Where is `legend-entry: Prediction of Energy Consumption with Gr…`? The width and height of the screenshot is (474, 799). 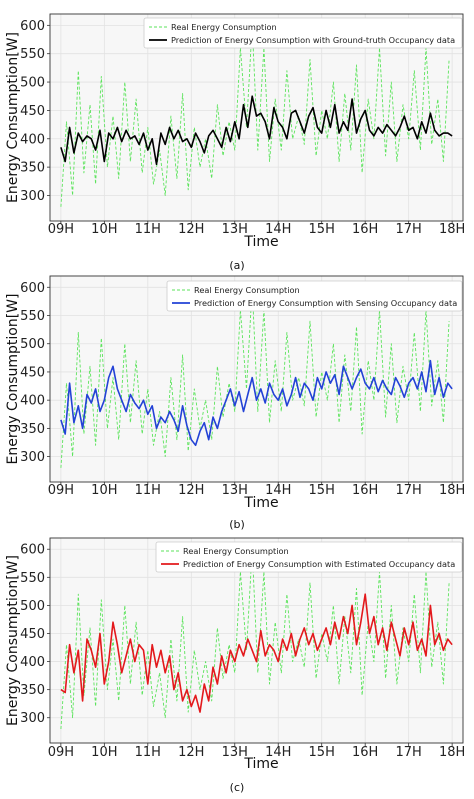
legend-entry: Prediction of Energy Consumption with Gr… is located at coordinates (313, 40).